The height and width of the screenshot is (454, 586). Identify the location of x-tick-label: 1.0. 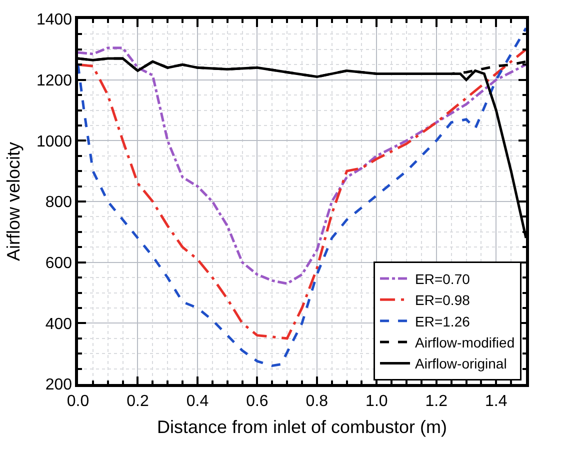
(377, 401).